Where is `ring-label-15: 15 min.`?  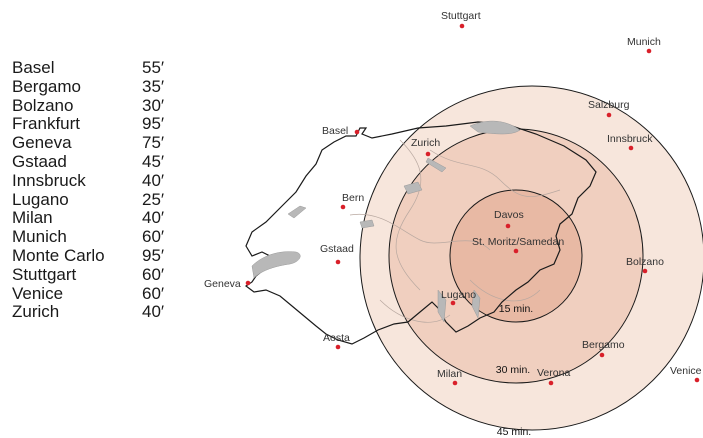 ring-label-15: 15 min. is located at coordinates (516, 309).